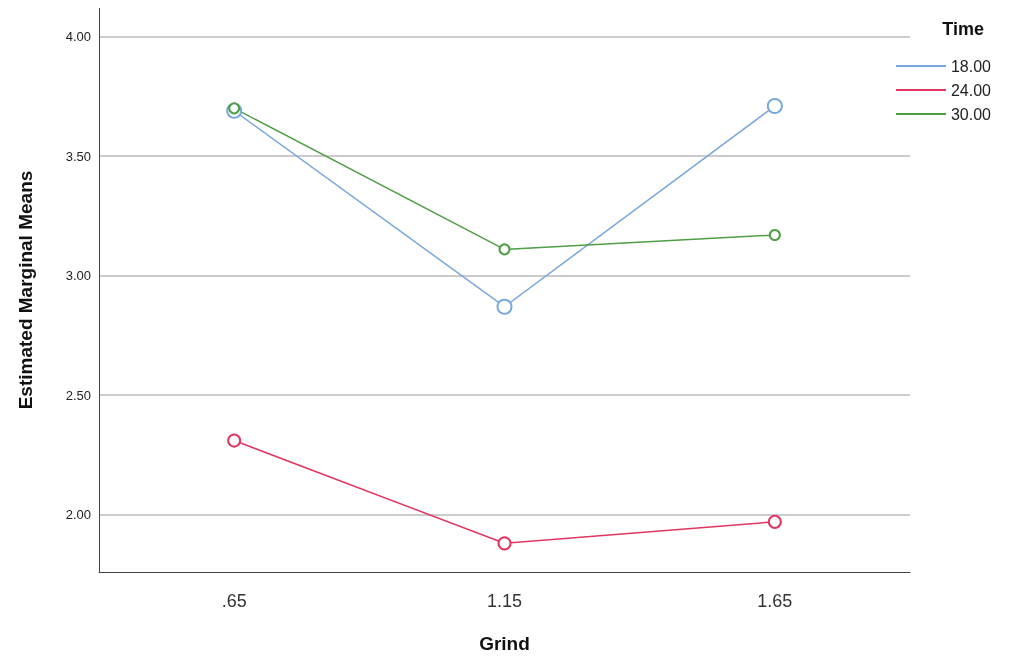 The width and height of the screenshot is (1014, 668). Describe the element at coordinates (971, 66) in the screenshot. I see `legend-label: 18.00` at that location.